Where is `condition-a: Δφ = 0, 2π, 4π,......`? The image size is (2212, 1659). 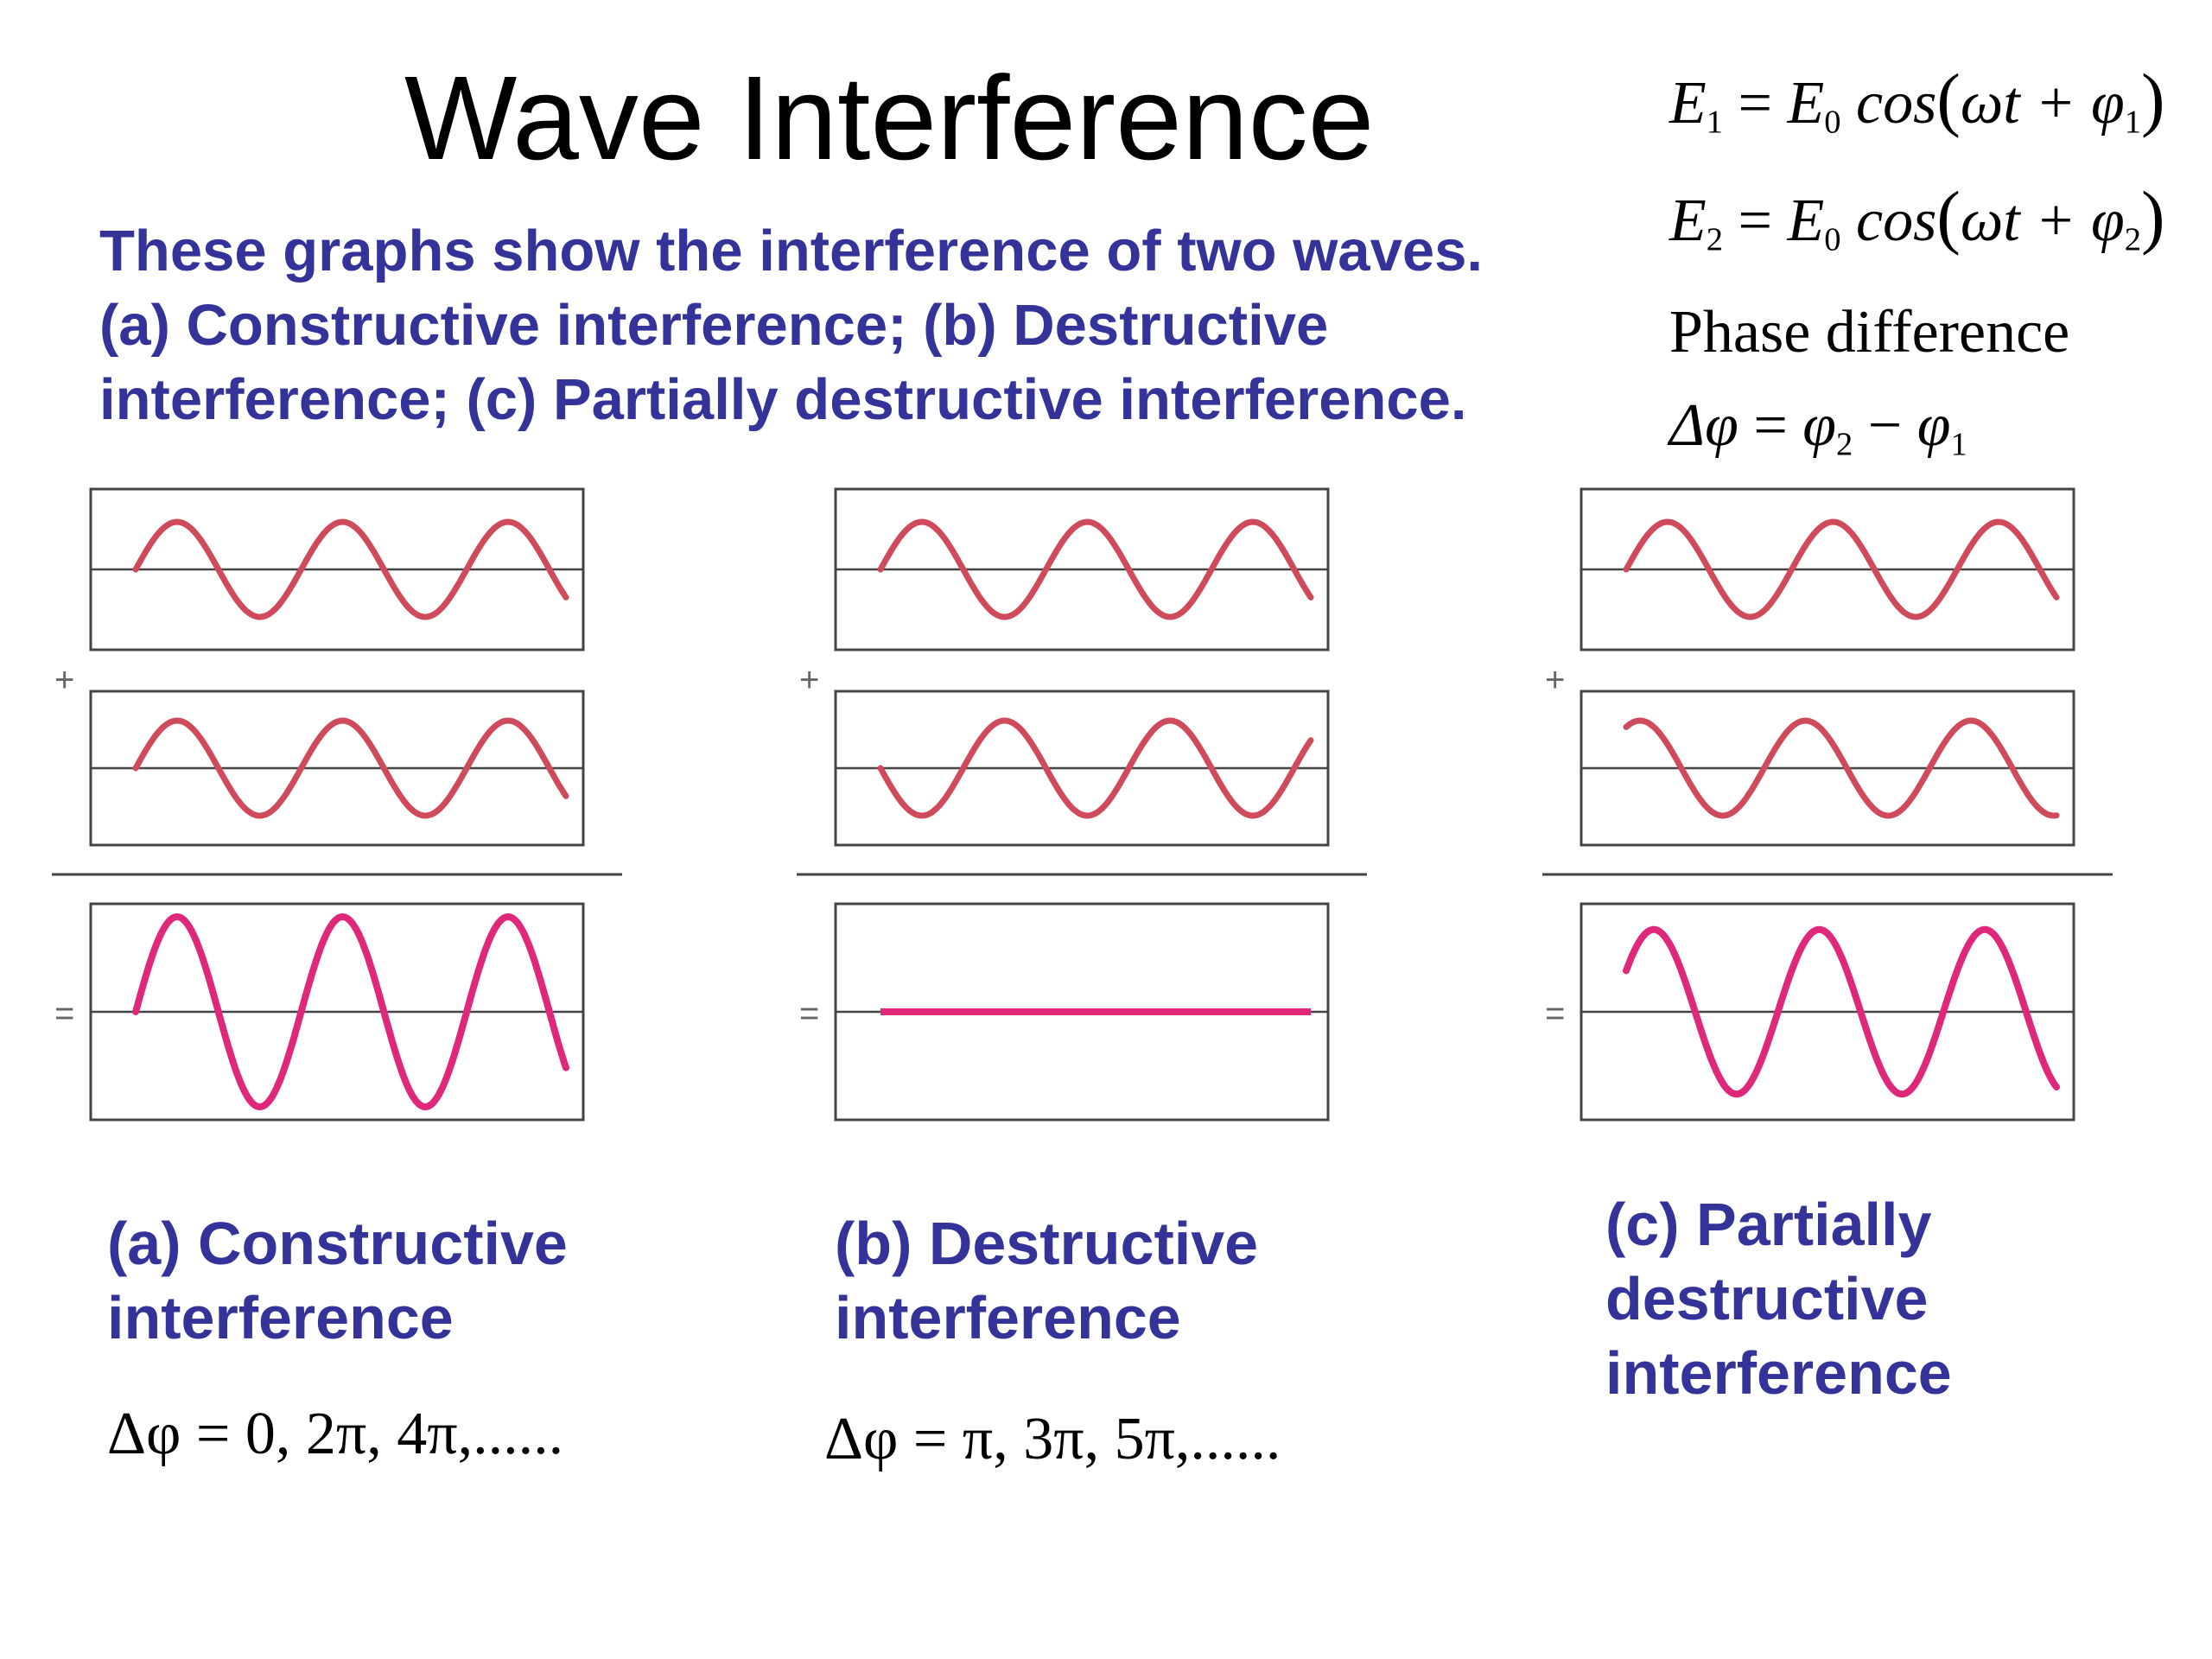 condition-a: Δφ = 0, 2π, 4π,...... is located at coordinates (335, 1434).